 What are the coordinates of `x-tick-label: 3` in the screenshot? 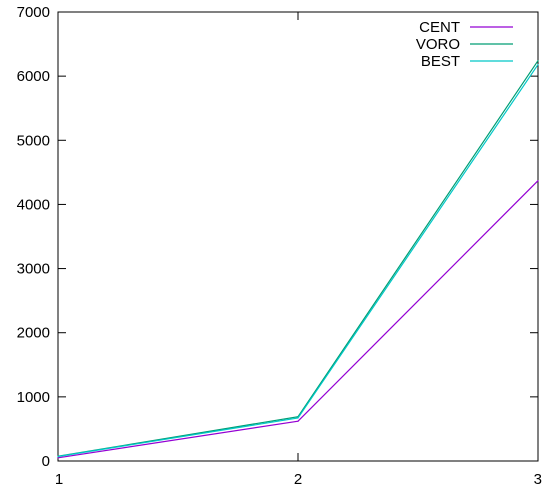 It's located at (538, 479).